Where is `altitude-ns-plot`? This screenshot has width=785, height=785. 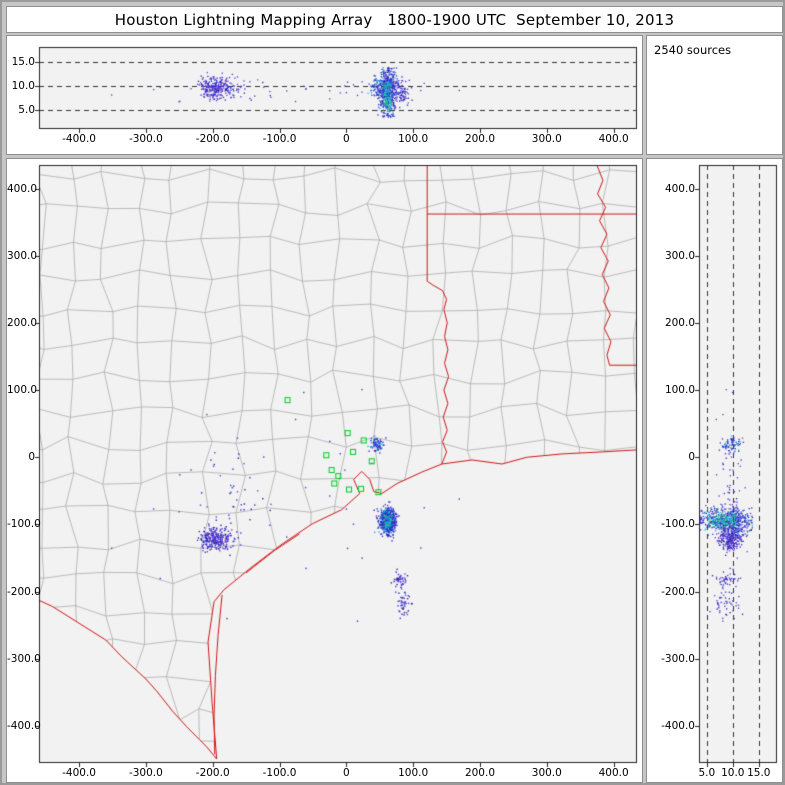 altitude-ns-plot is located at coordinates (714, 470).